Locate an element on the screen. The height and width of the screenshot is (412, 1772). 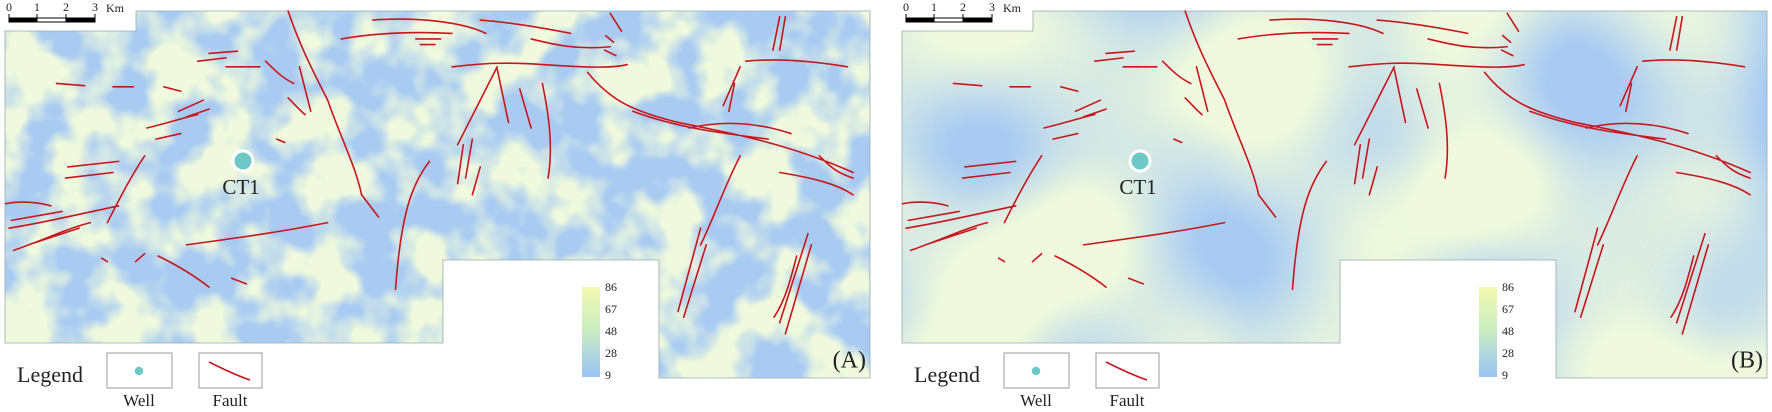
panel-label: (A) is located at coordinates (849, 361).